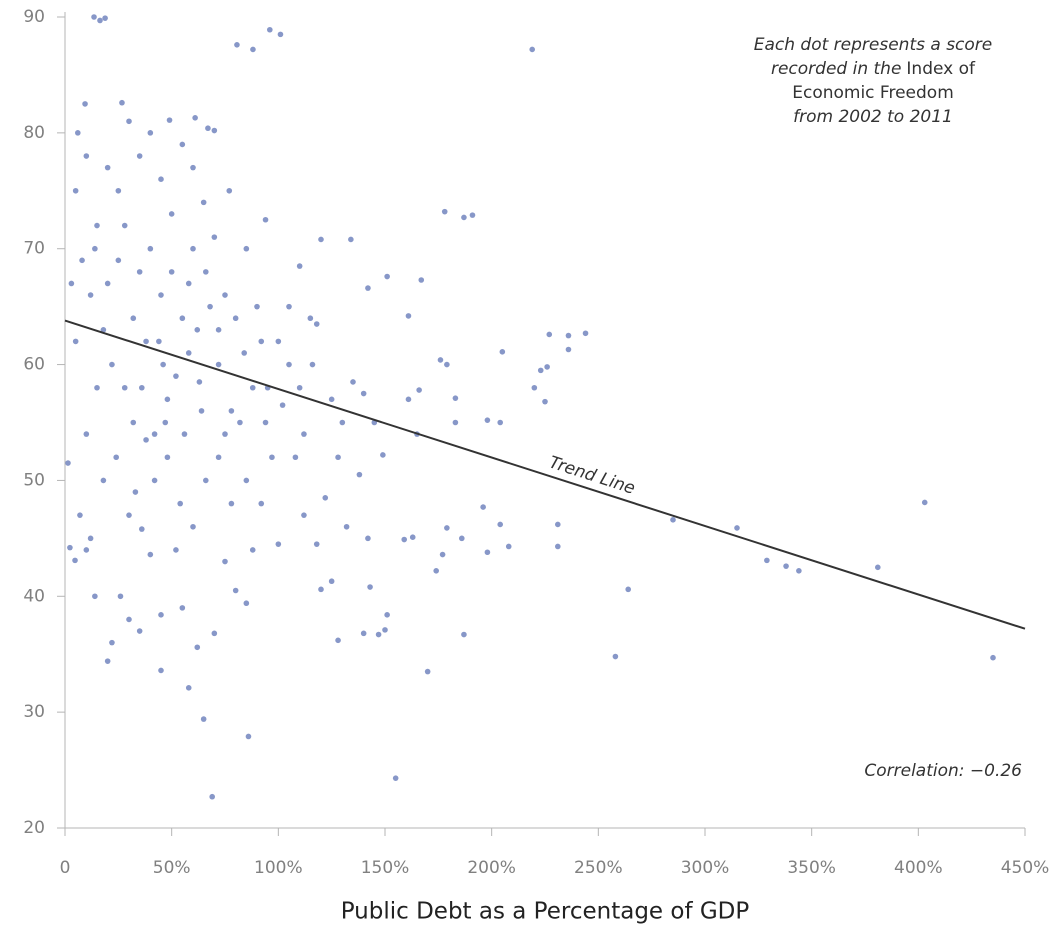 Image resolution: width=1060 pixels, height=926 pixels. I want to click on x-tick-label: 200%, so click(491, 868).